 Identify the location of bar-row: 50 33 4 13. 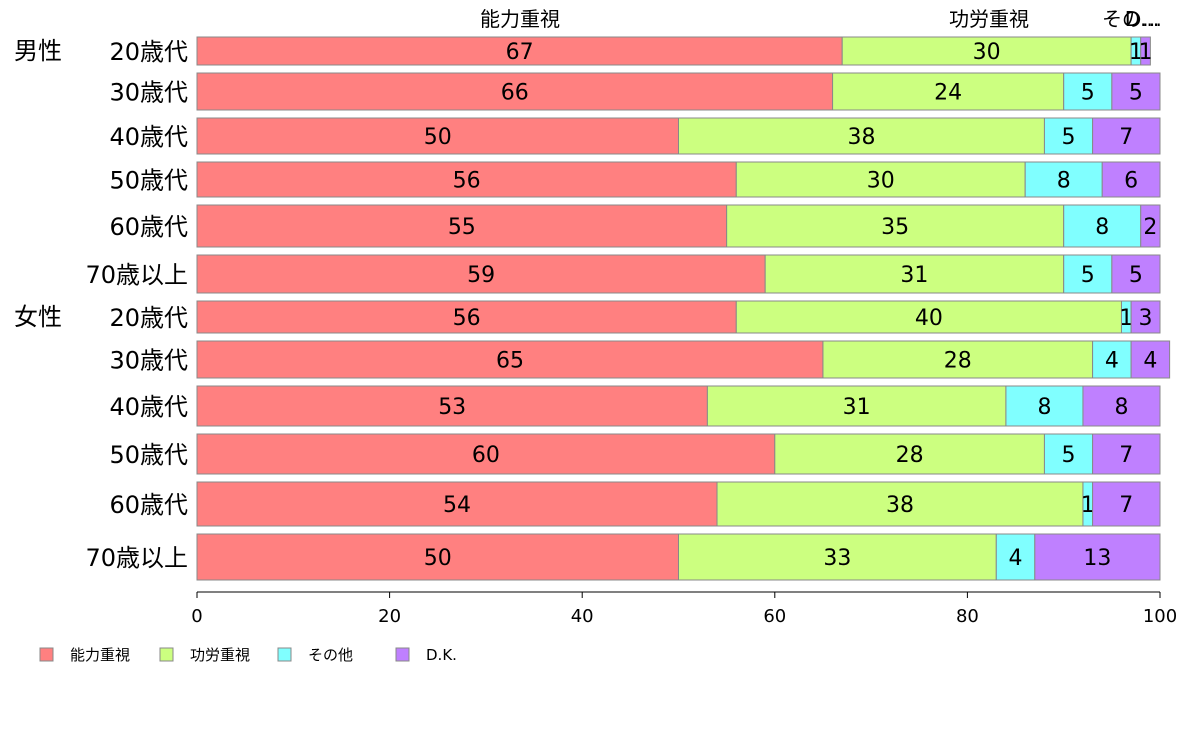
(678, 557).